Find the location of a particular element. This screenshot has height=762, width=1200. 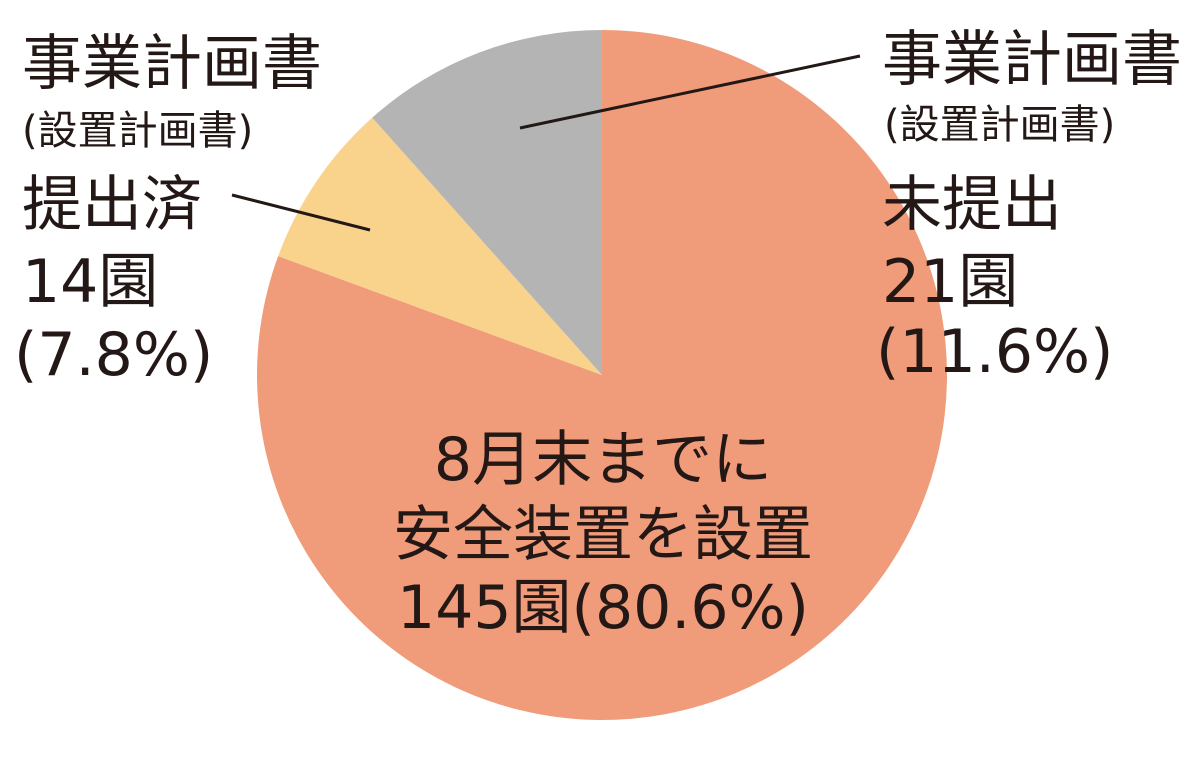

right-sub-label: (設置計画書) is located at coordinates (999, 125).